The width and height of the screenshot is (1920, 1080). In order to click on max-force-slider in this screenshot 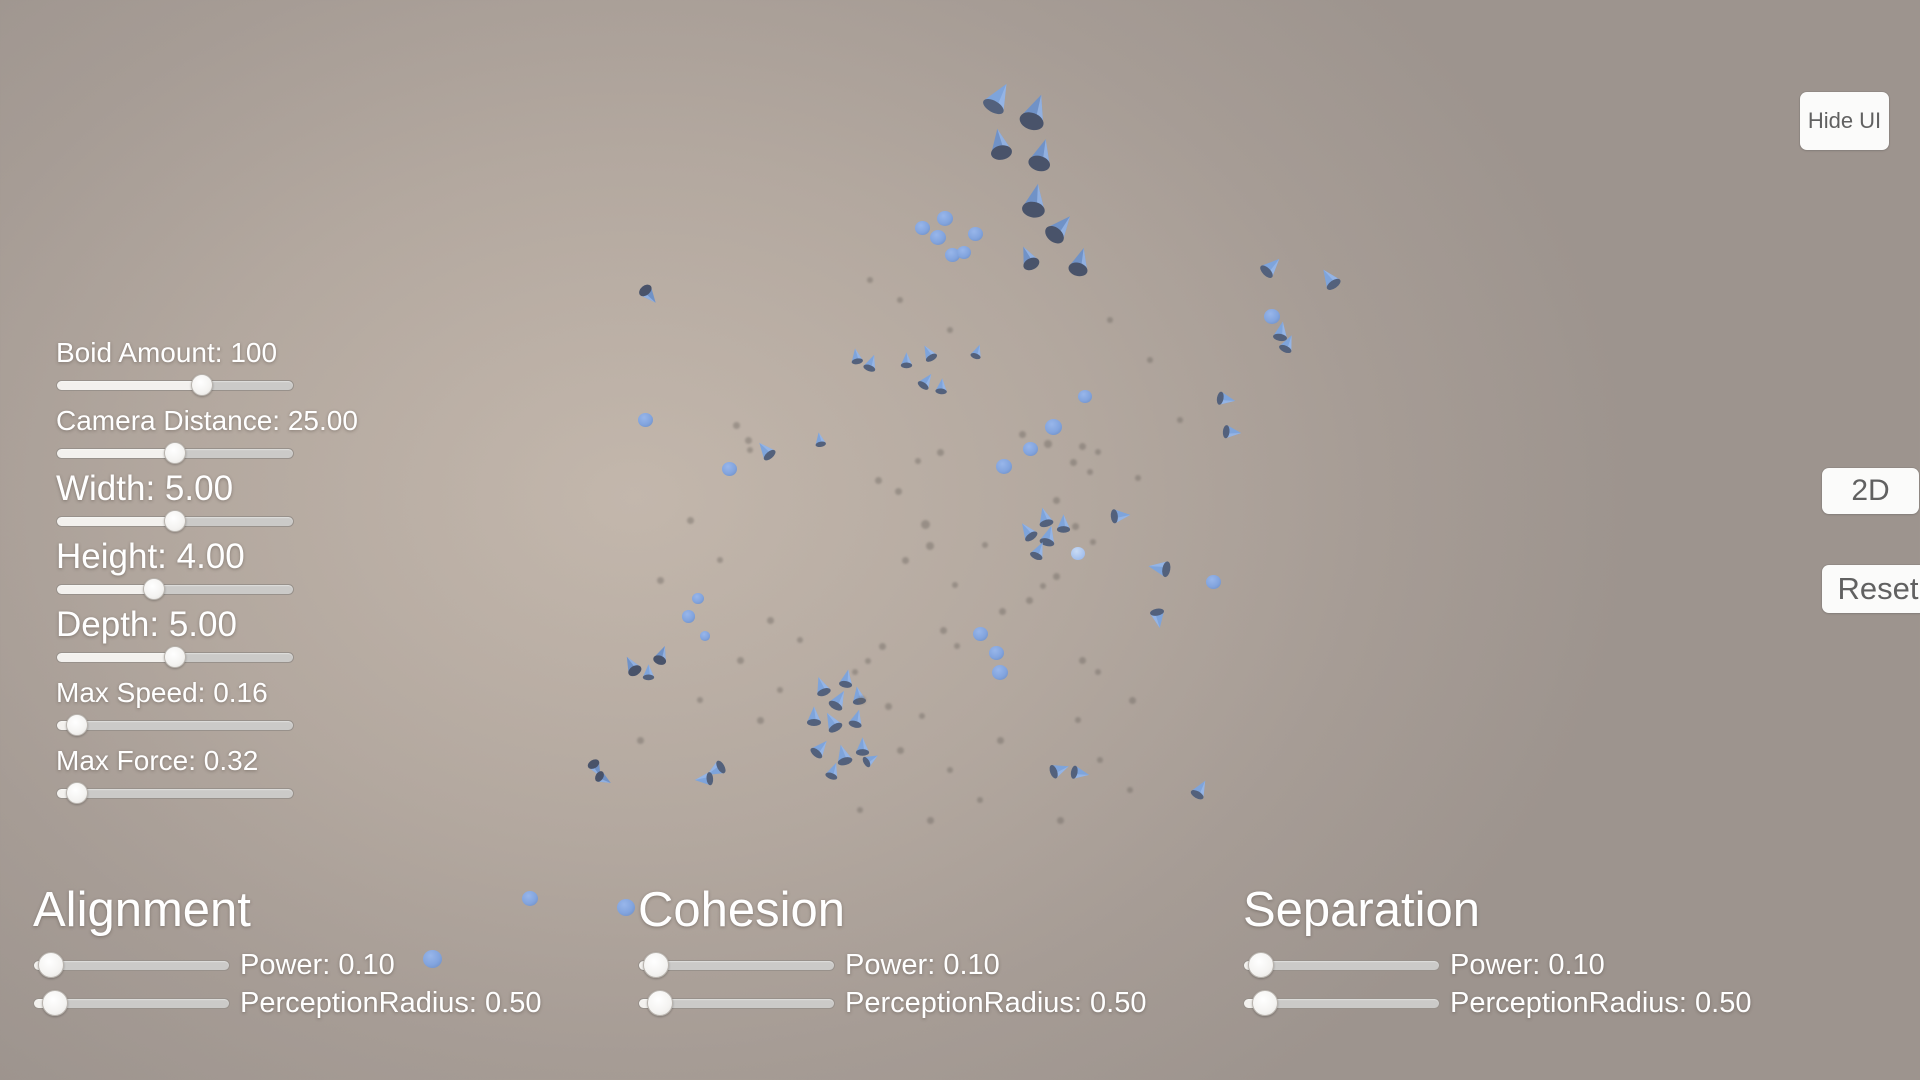, I will do `click(175, 793)`.